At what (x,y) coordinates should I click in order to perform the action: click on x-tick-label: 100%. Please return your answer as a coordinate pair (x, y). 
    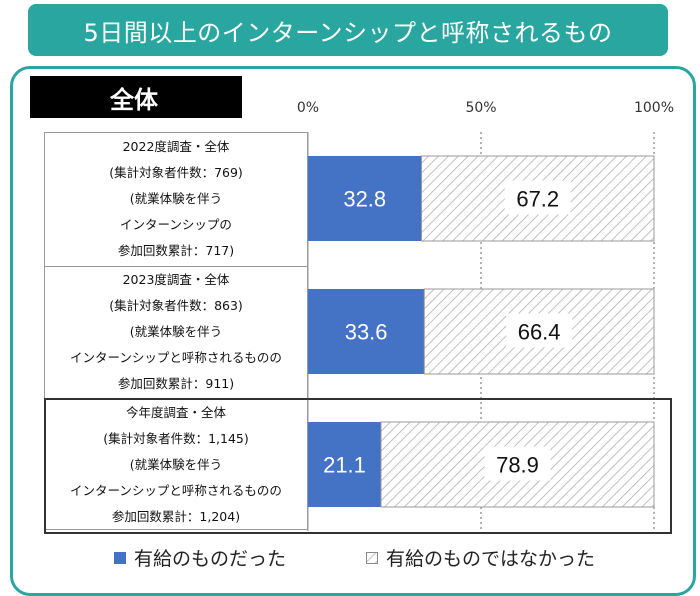
    Looking at the image, I should click on (654, 108).